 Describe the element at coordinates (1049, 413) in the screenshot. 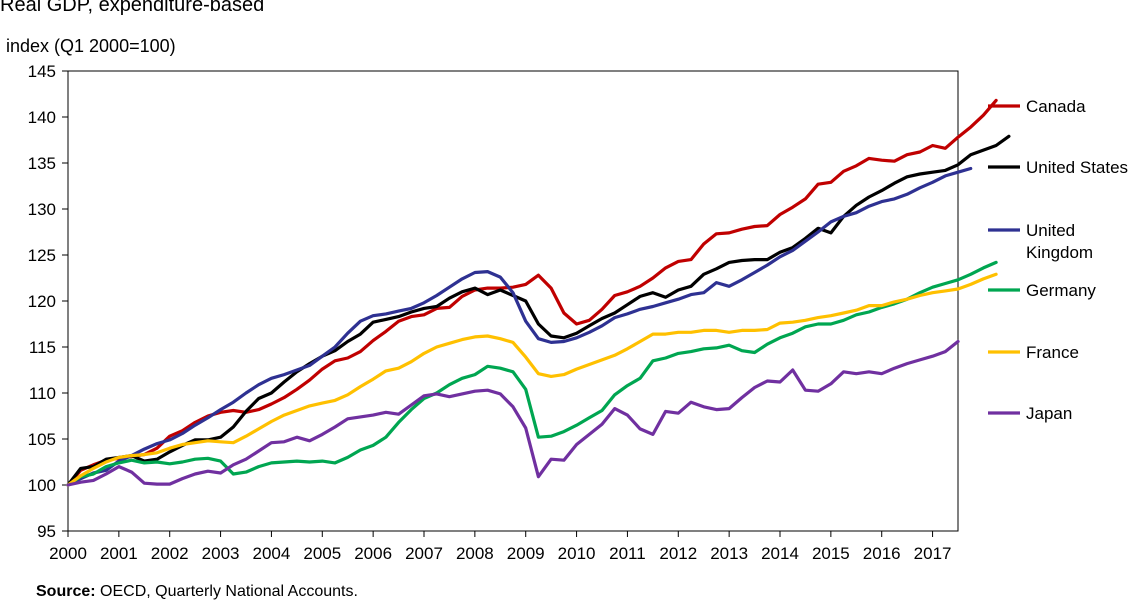

I see `legend-label-japan: Japan` at that location.